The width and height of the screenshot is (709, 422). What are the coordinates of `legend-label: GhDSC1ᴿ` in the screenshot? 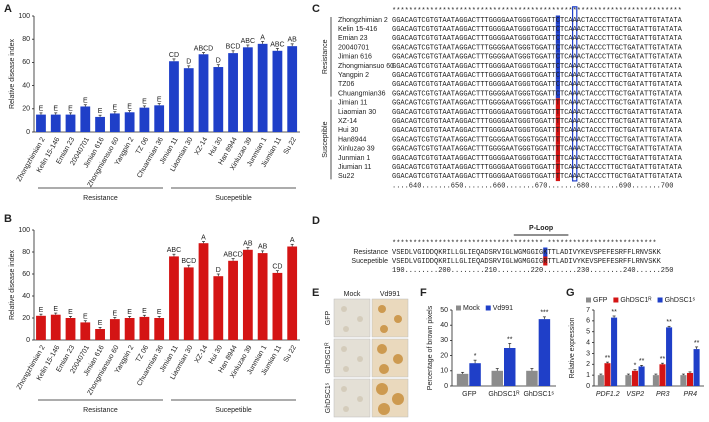 It's located at (636, 300).